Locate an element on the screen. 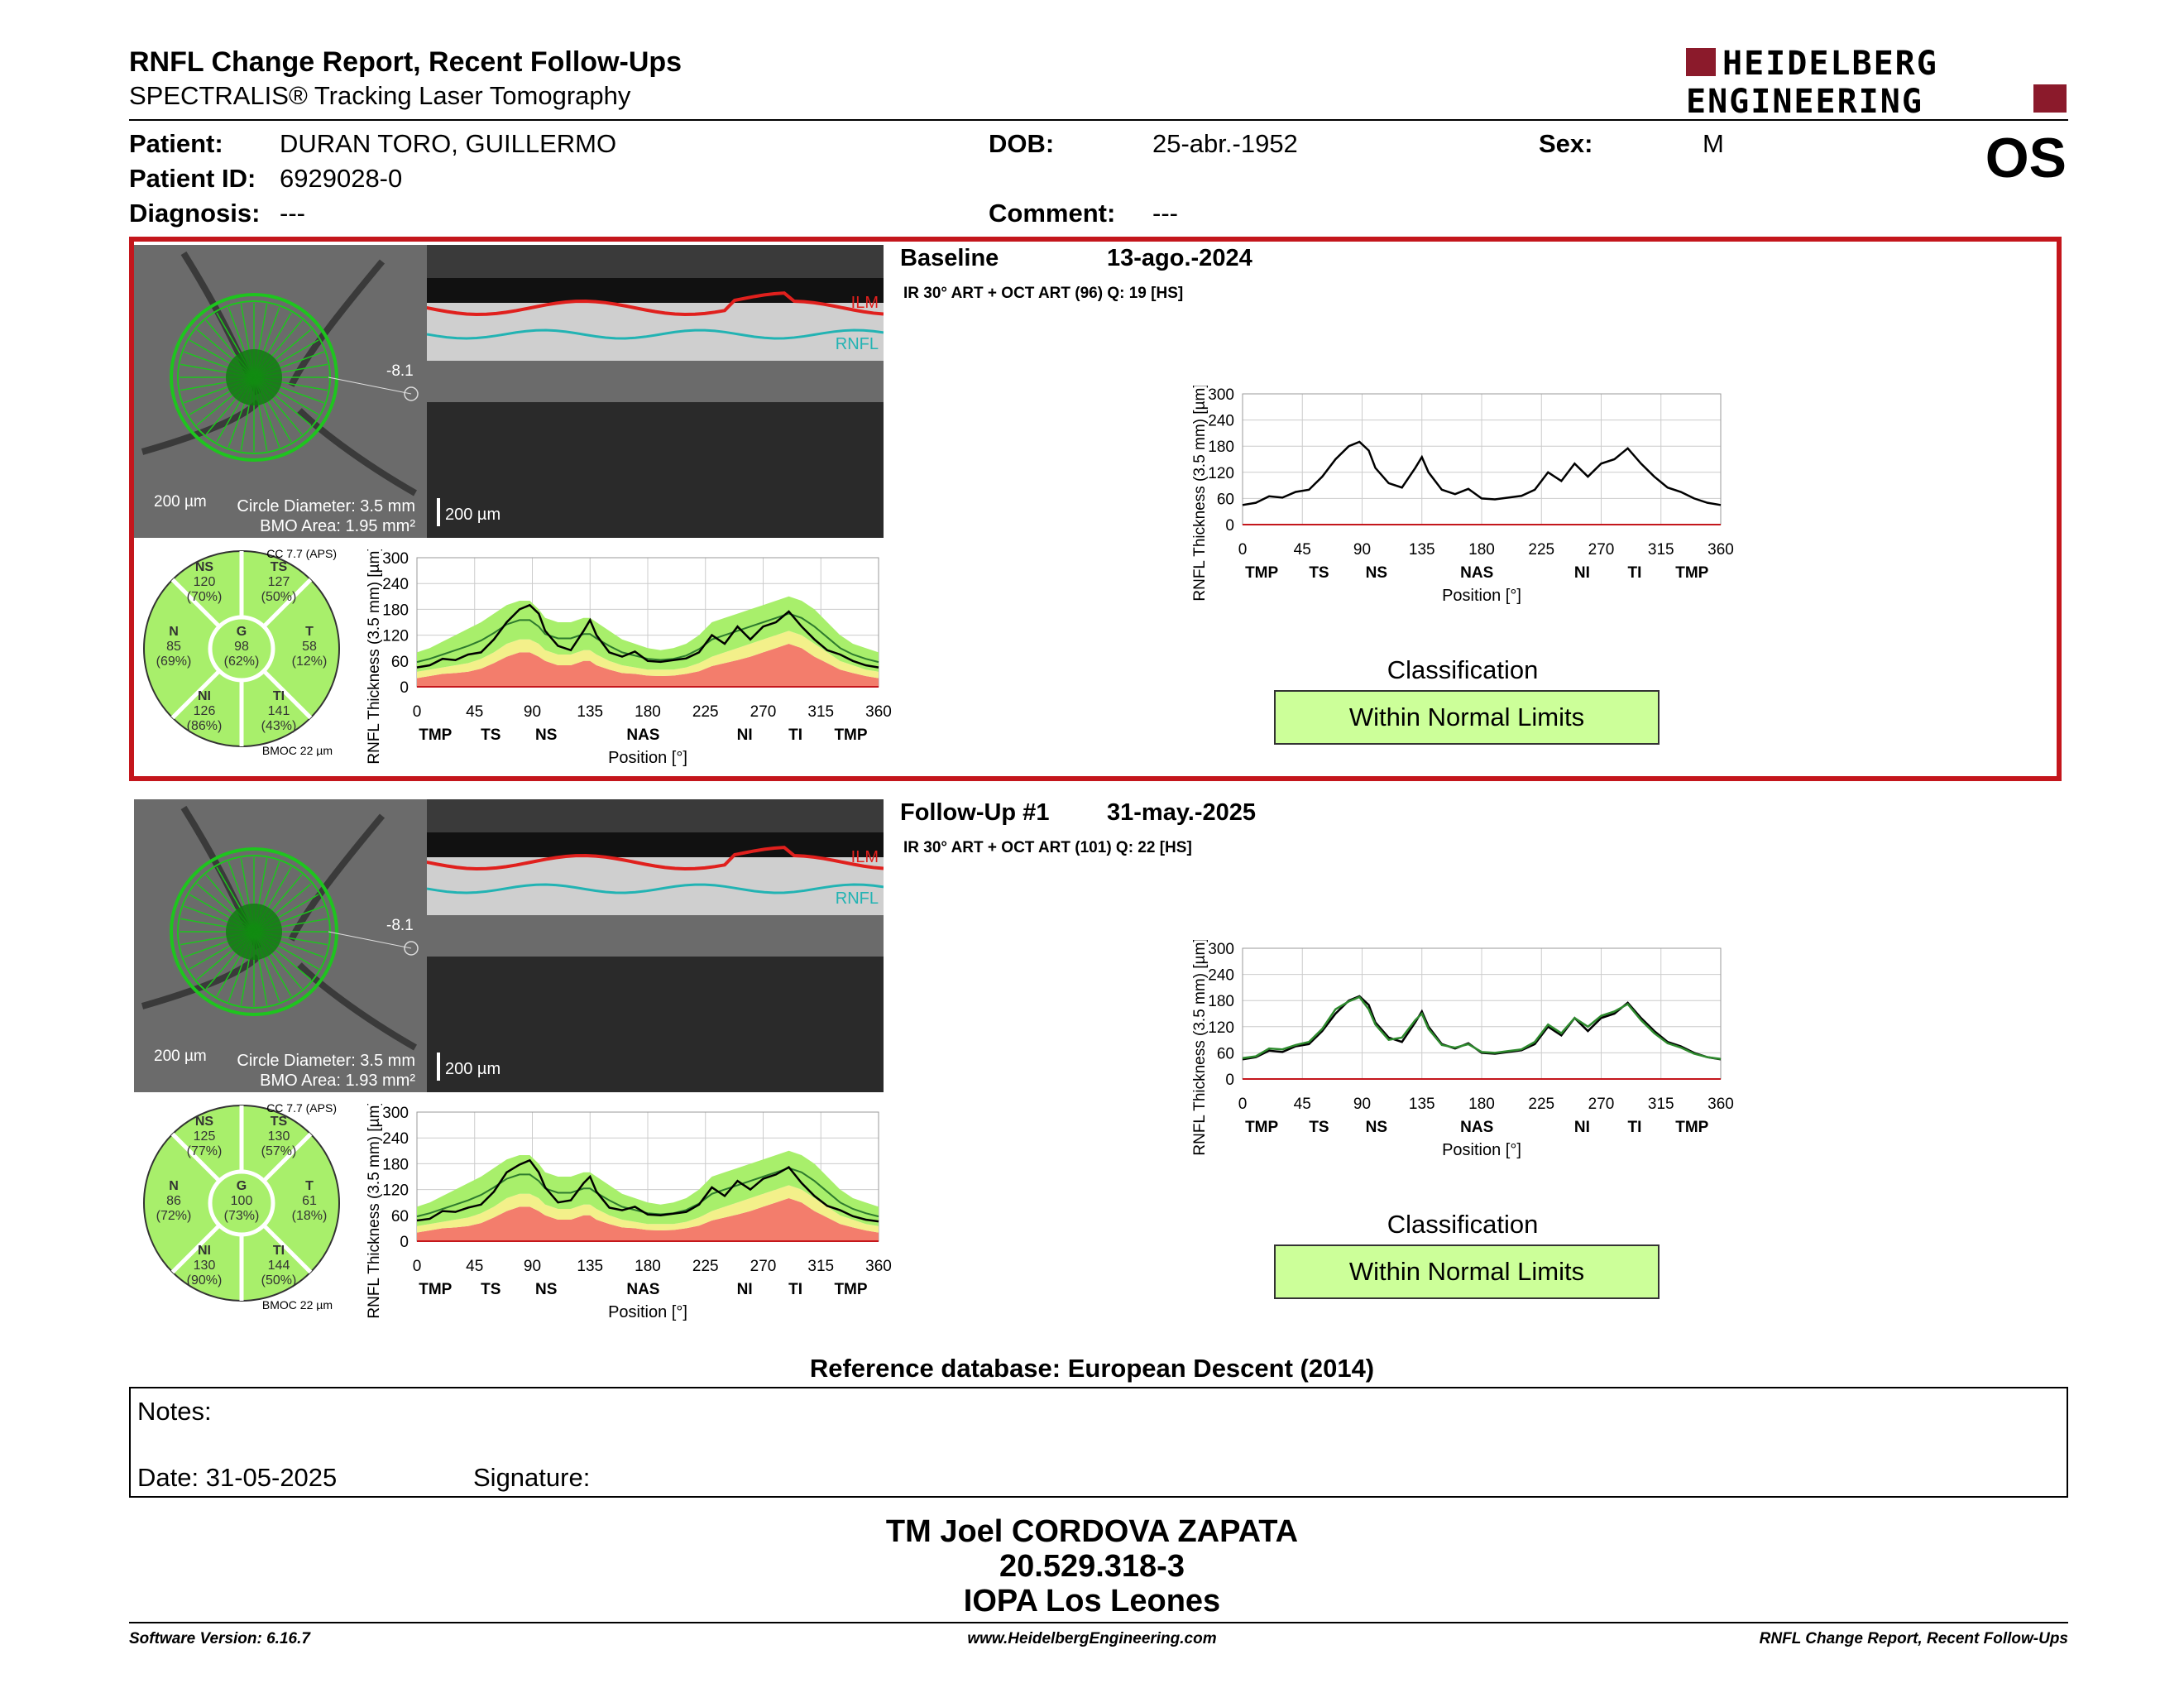 The image size is (2184, 1688). sector-ns-value: 125 is located at coordinates (205, 1136).